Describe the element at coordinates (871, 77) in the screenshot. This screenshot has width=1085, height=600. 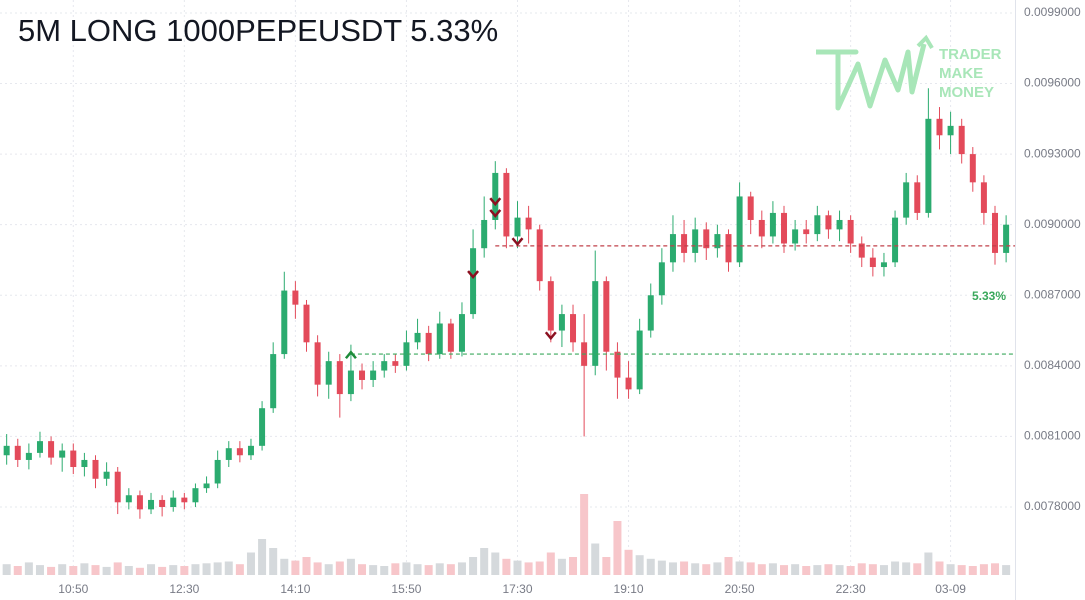
I see `logo-mark` at that location.